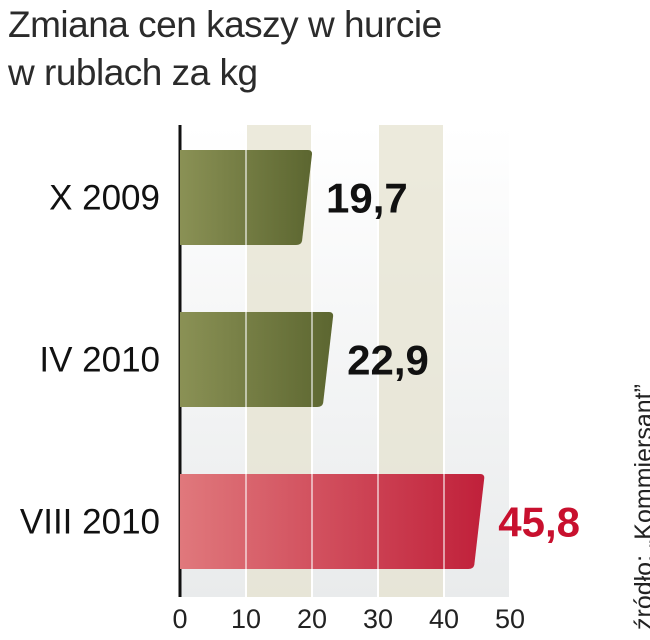 The height and width of the screenshot is (640, 650). What do you see at coordinates (444, 619) in the screenshot?
I see `x-tick-label: 40` at bounding box center [444, 619].